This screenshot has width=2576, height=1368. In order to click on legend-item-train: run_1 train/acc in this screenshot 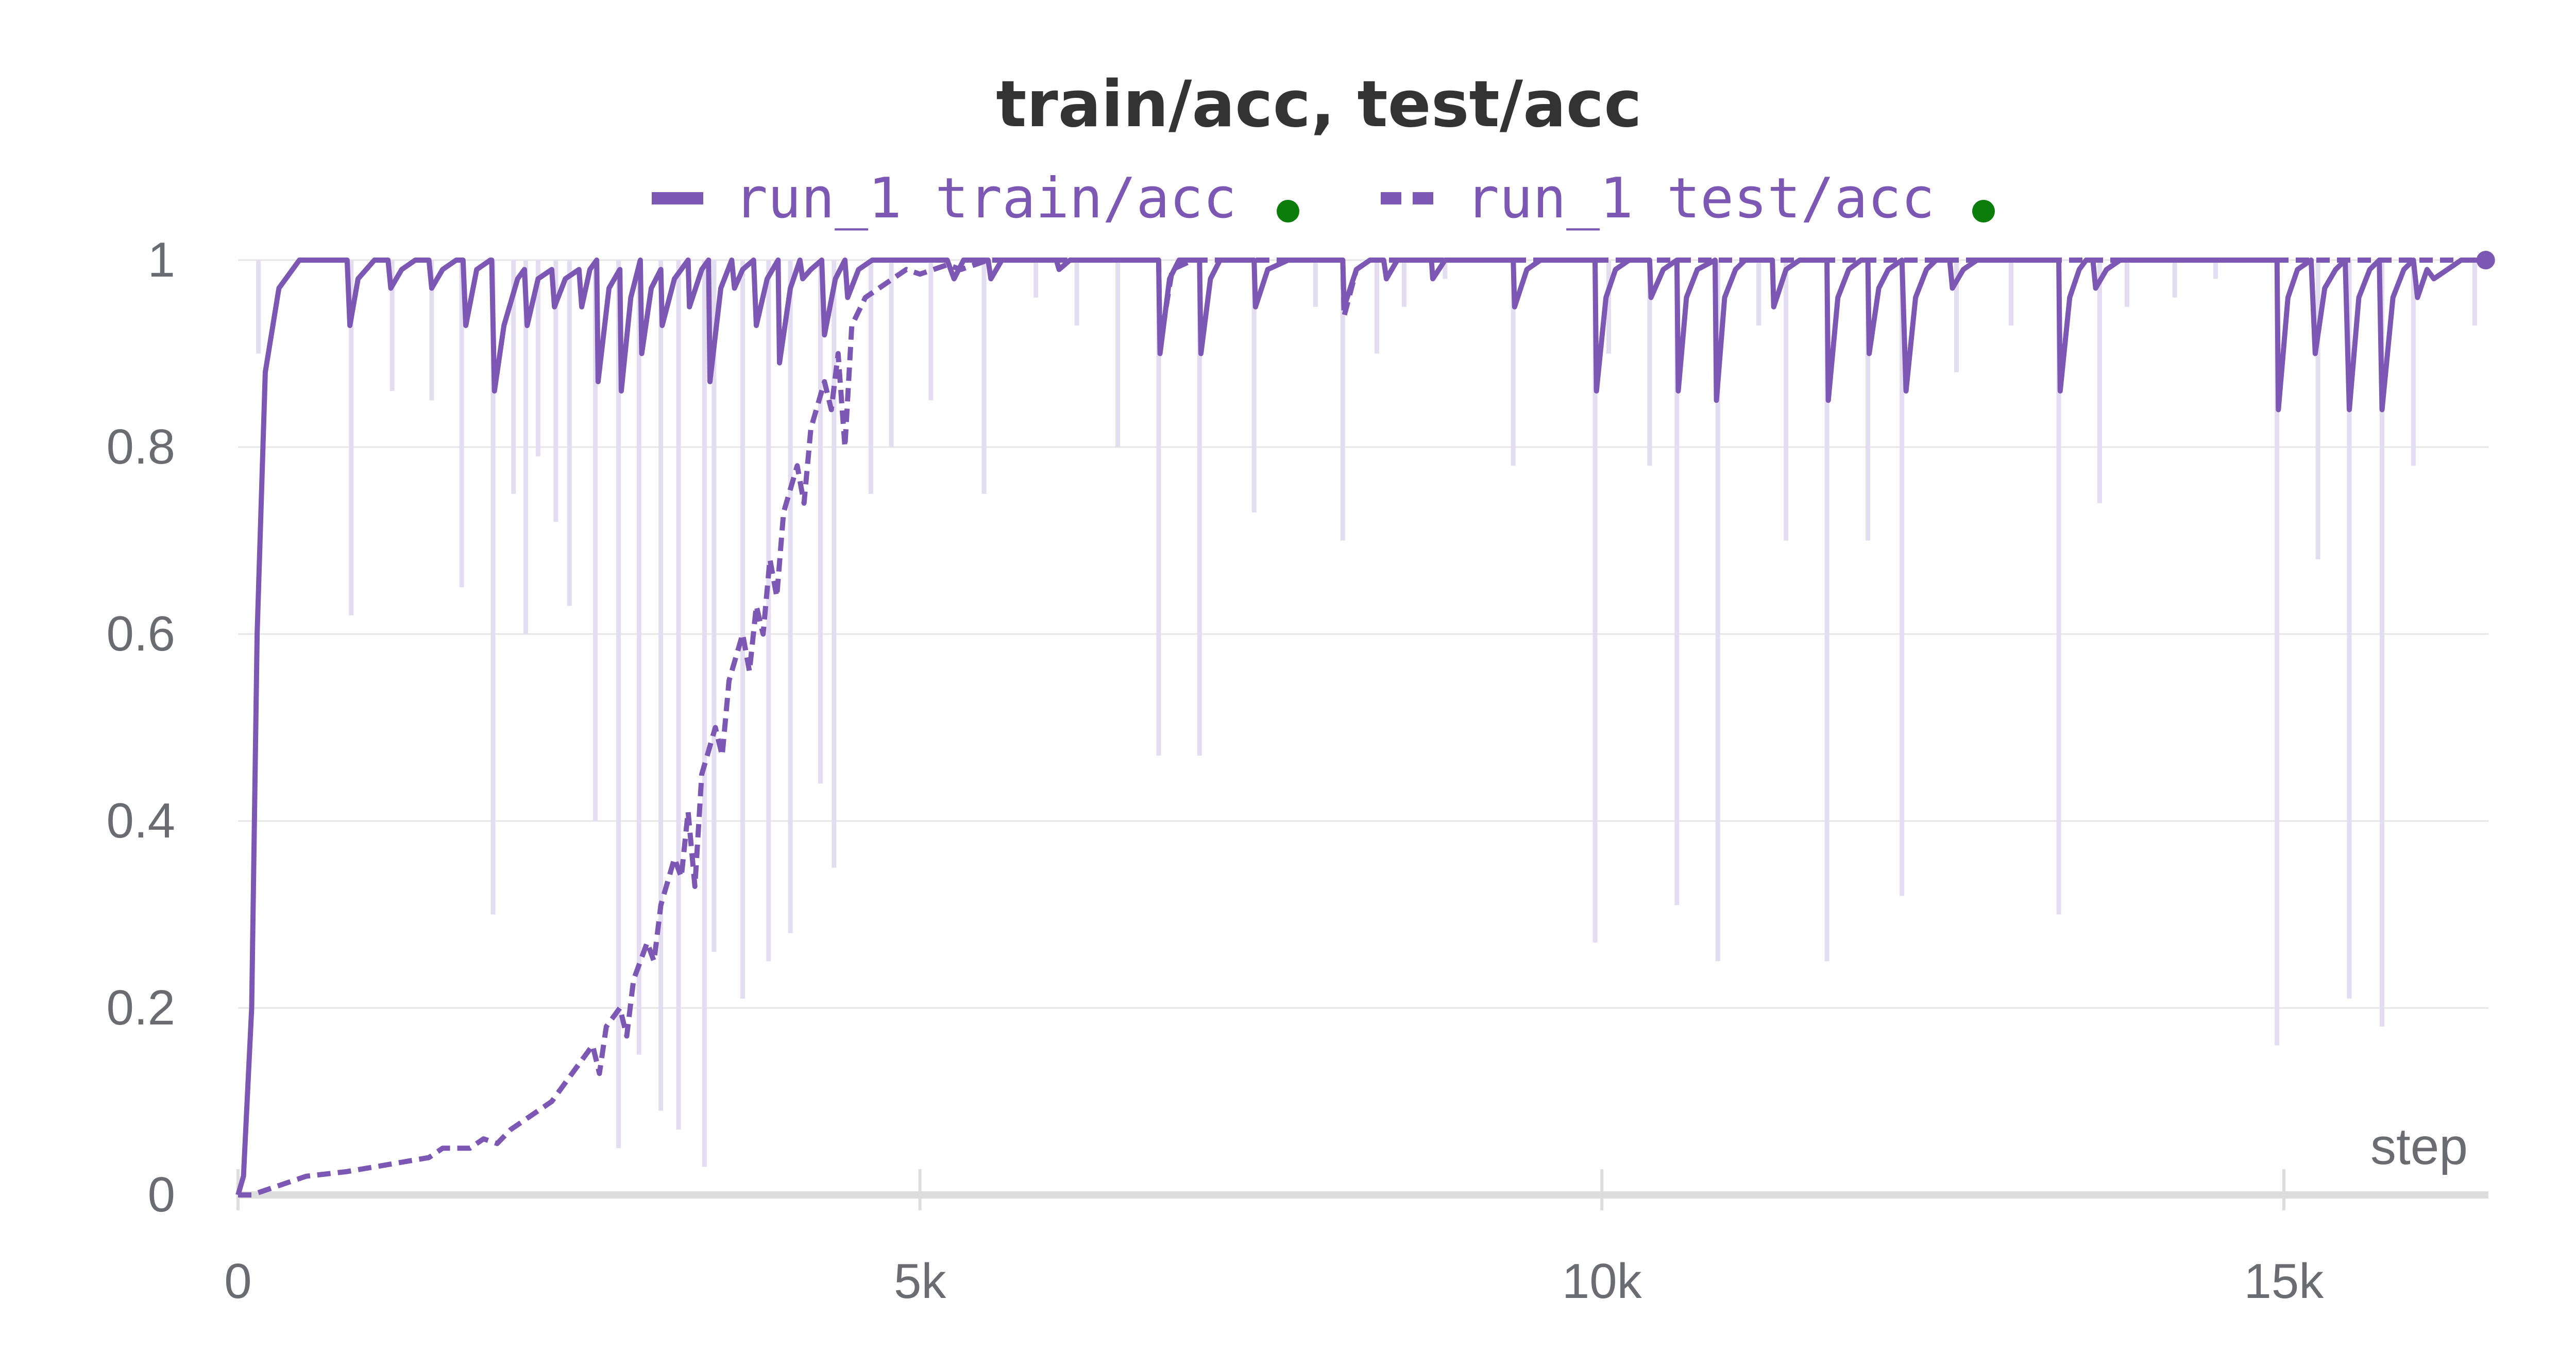, I will do `click(975, 198)`.